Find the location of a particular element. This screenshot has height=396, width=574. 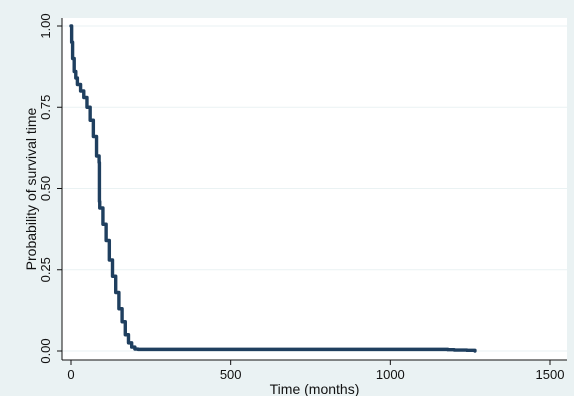

x-tick-label: 1500 is located at coordinates (550, 374).